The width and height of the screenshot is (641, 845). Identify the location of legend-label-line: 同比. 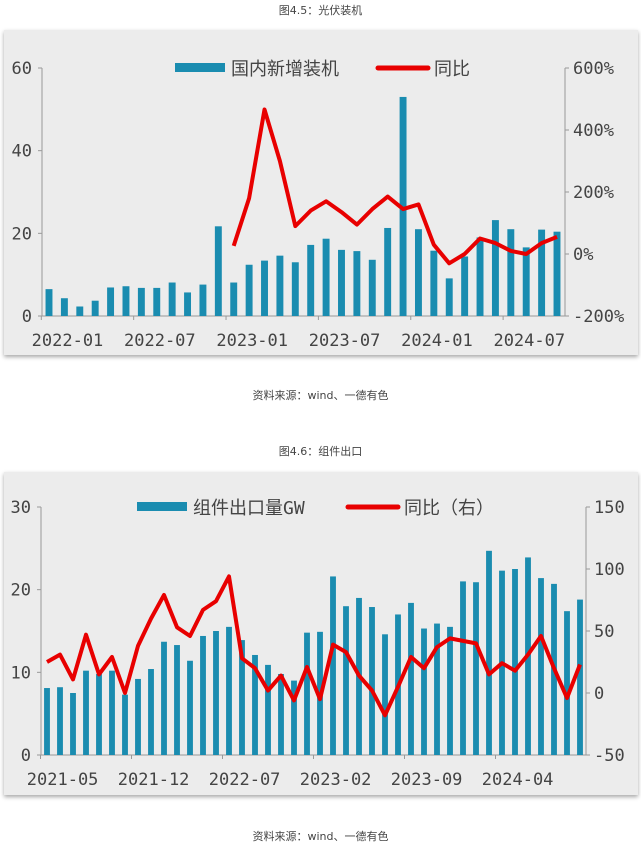
(452, 69).